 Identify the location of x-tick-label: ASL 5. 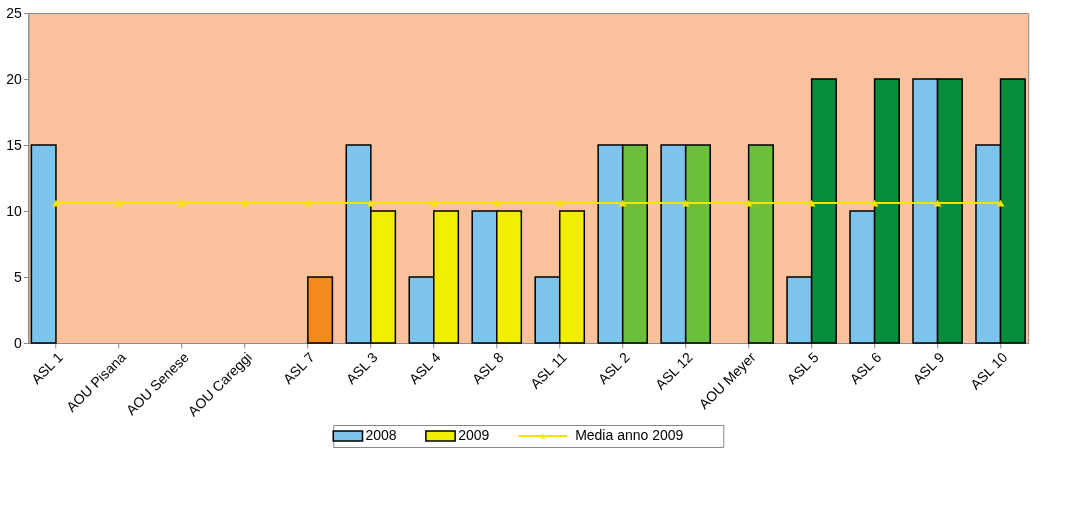
(802, 367).